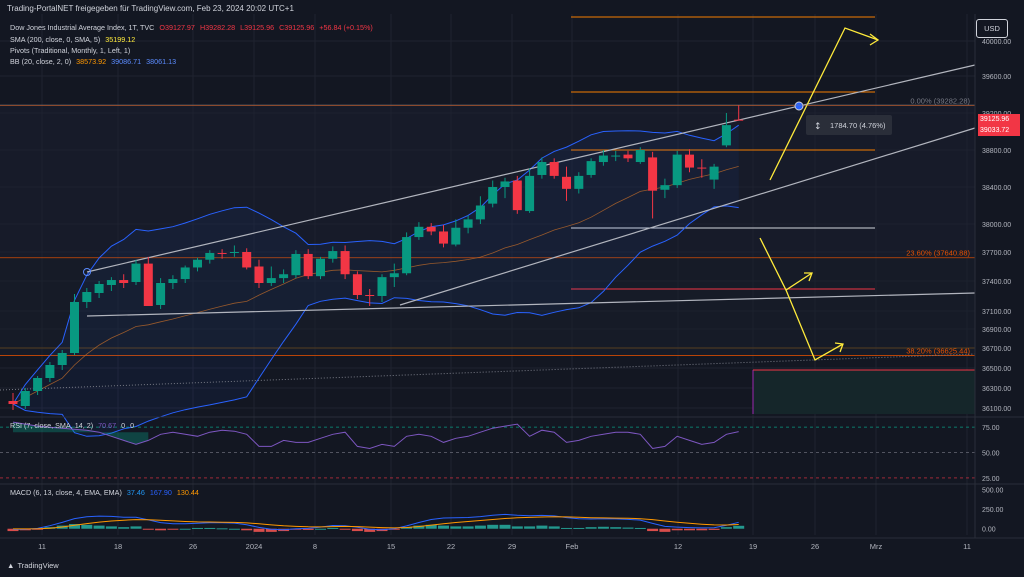 The image size is (1024, 577). Describe the element at coordinates (297, 27) in the screenshot. I see `legend-close: C39125.96` at that location.